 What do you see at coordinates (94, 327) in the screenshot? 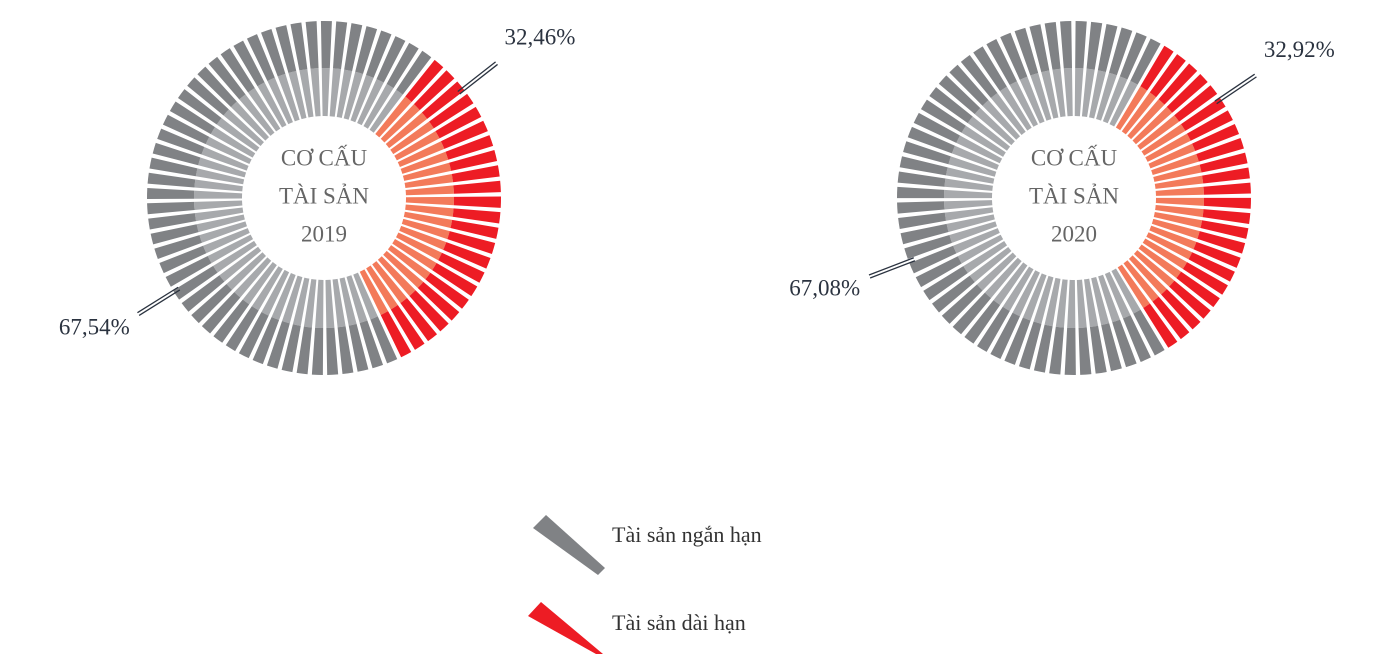
I see `value-label: 67,54%` at bounding box center [94, 327].